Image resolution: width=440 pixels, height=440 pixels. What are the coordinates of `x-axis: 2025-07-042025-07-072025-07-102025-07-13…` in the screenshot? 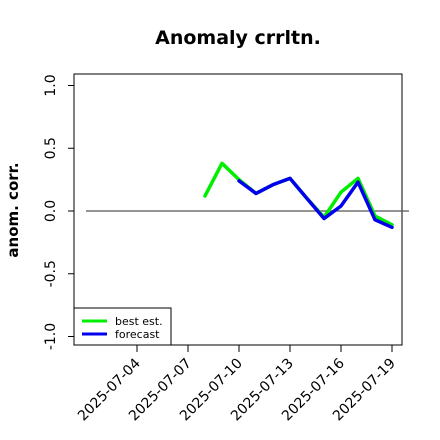 It's located at (237, 384).